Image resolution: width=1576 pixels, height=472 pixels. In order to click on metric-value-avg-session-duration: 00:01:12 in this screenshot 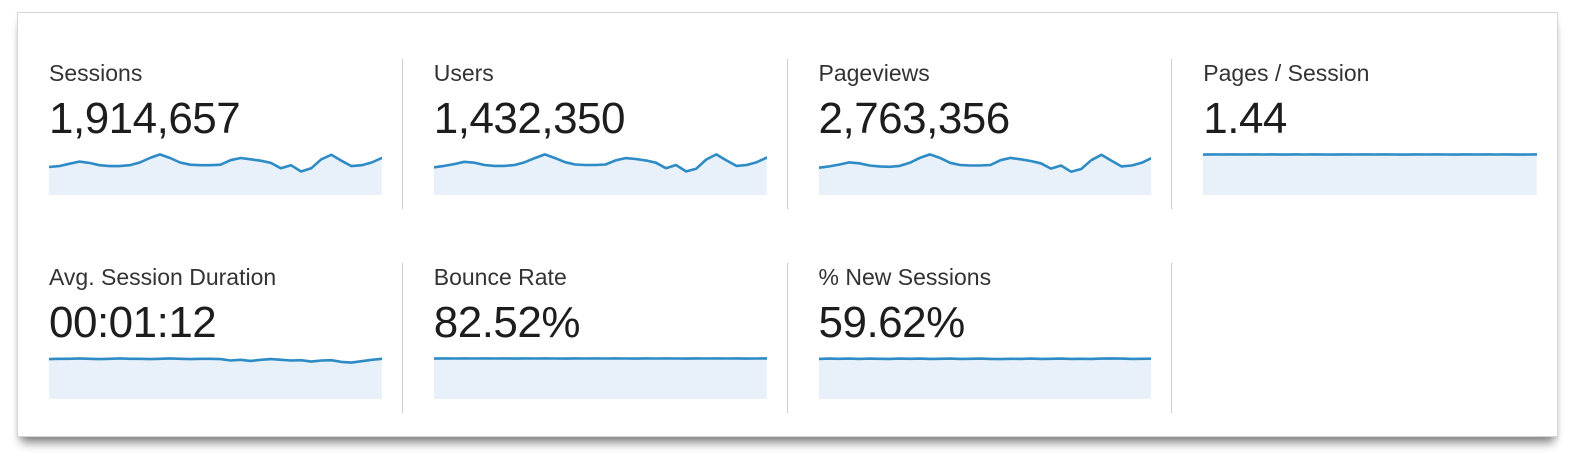, I will do `click(133, 322)`.